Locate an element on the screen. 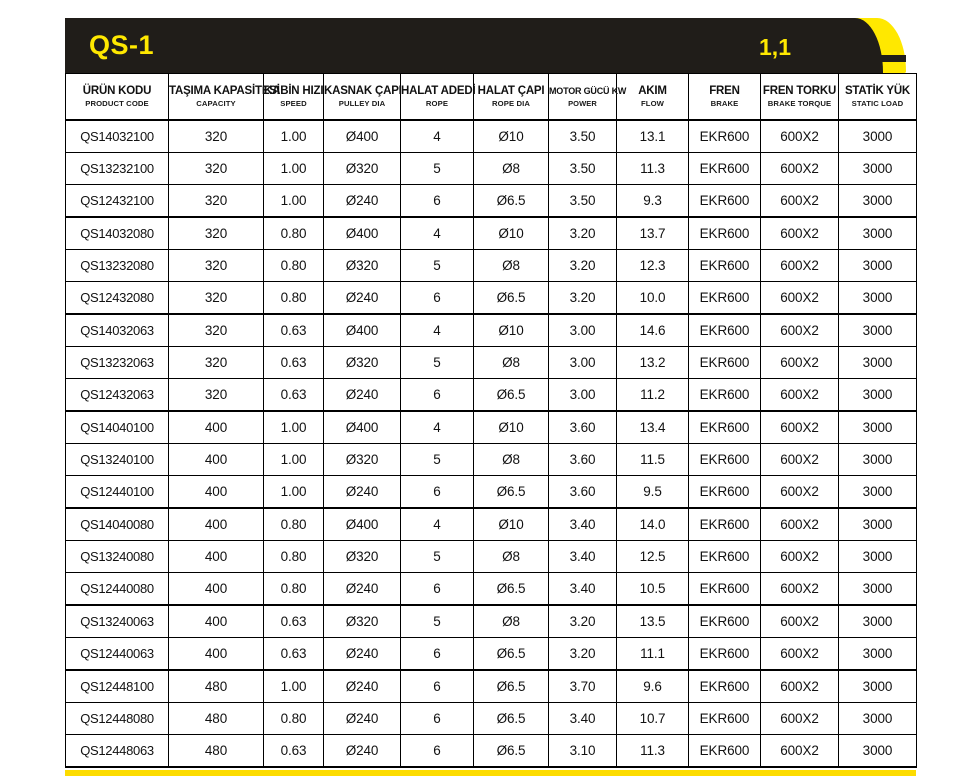 This screenshot has width=955, height=776. banner-background is located at coordinates (465, 45).